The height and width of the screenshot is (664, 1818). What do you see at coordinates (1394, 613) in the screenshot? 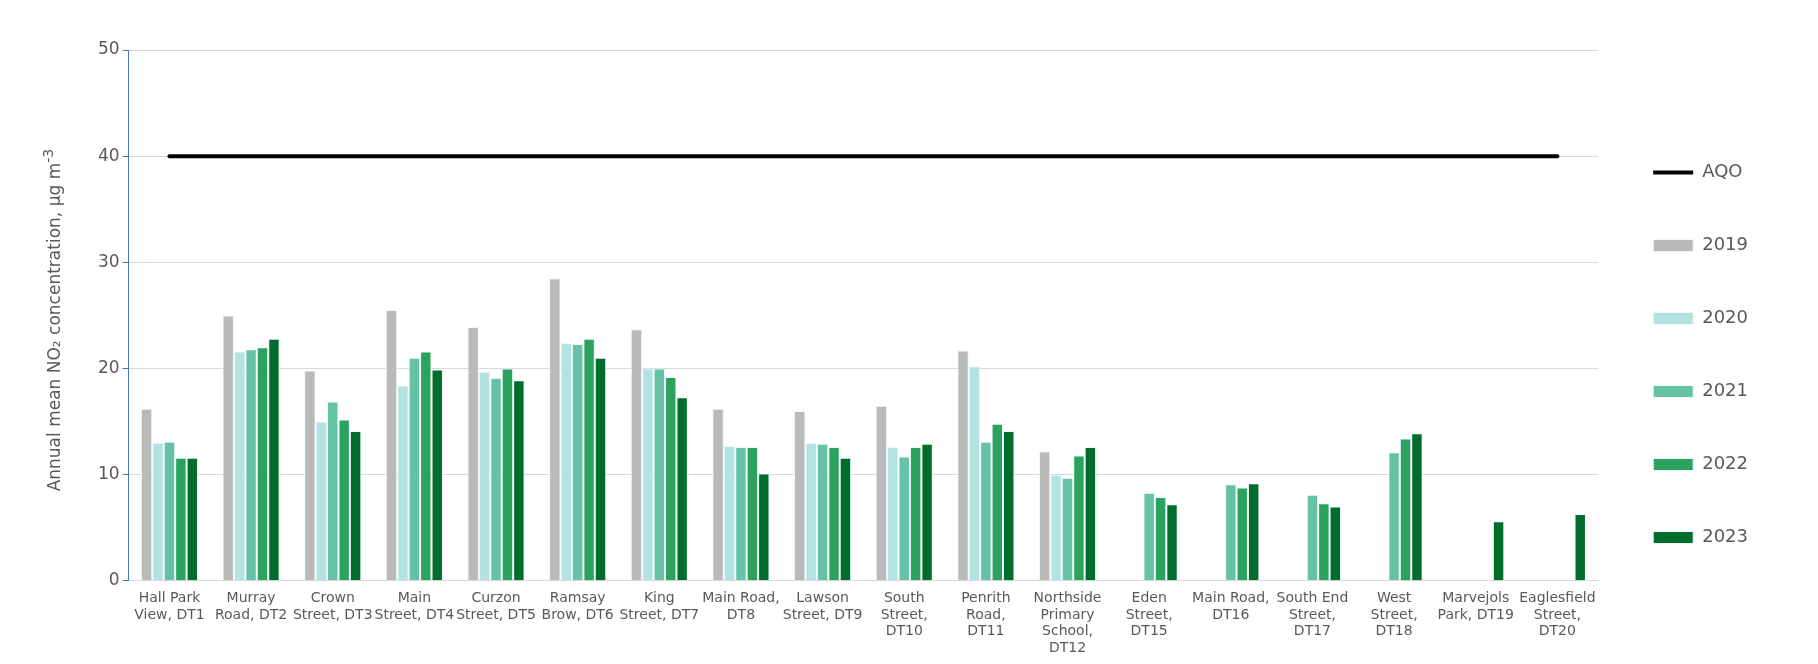
I see `x-tick-label: West Street, DT18` at bounding box center [1394, 613].